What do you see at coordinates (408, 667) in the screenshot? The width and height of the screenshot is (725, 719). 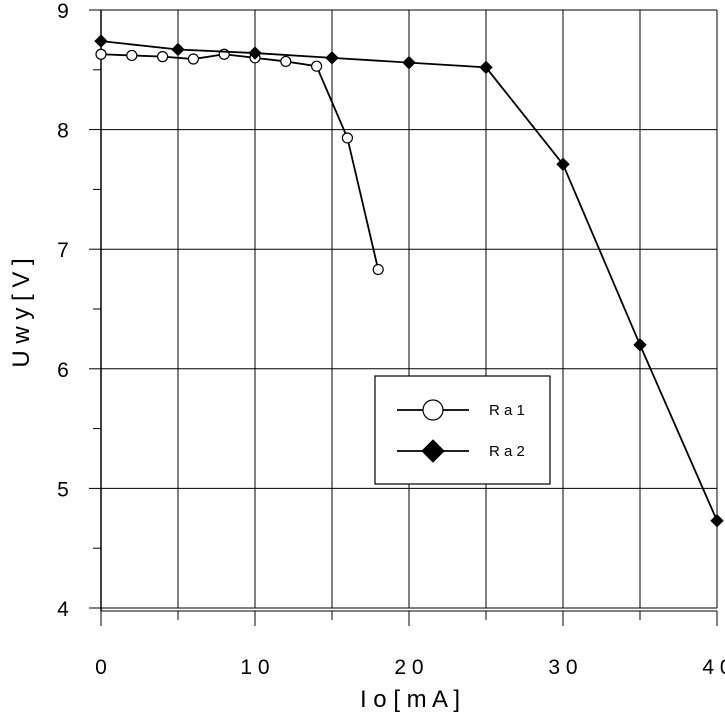 I see `x-tick-label: 2 0` at bounding box center [408, 667].